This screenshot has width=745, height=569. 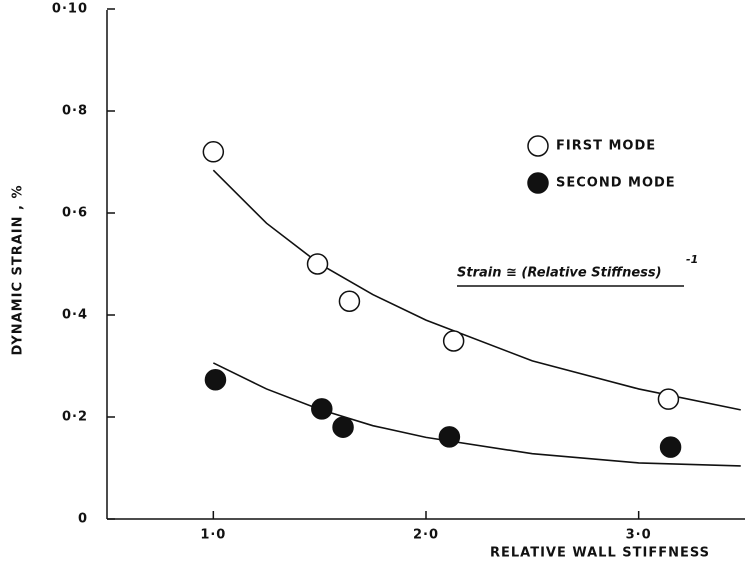 I want to click on legend-label: FIRST MODE, so click(x=606, y=146).